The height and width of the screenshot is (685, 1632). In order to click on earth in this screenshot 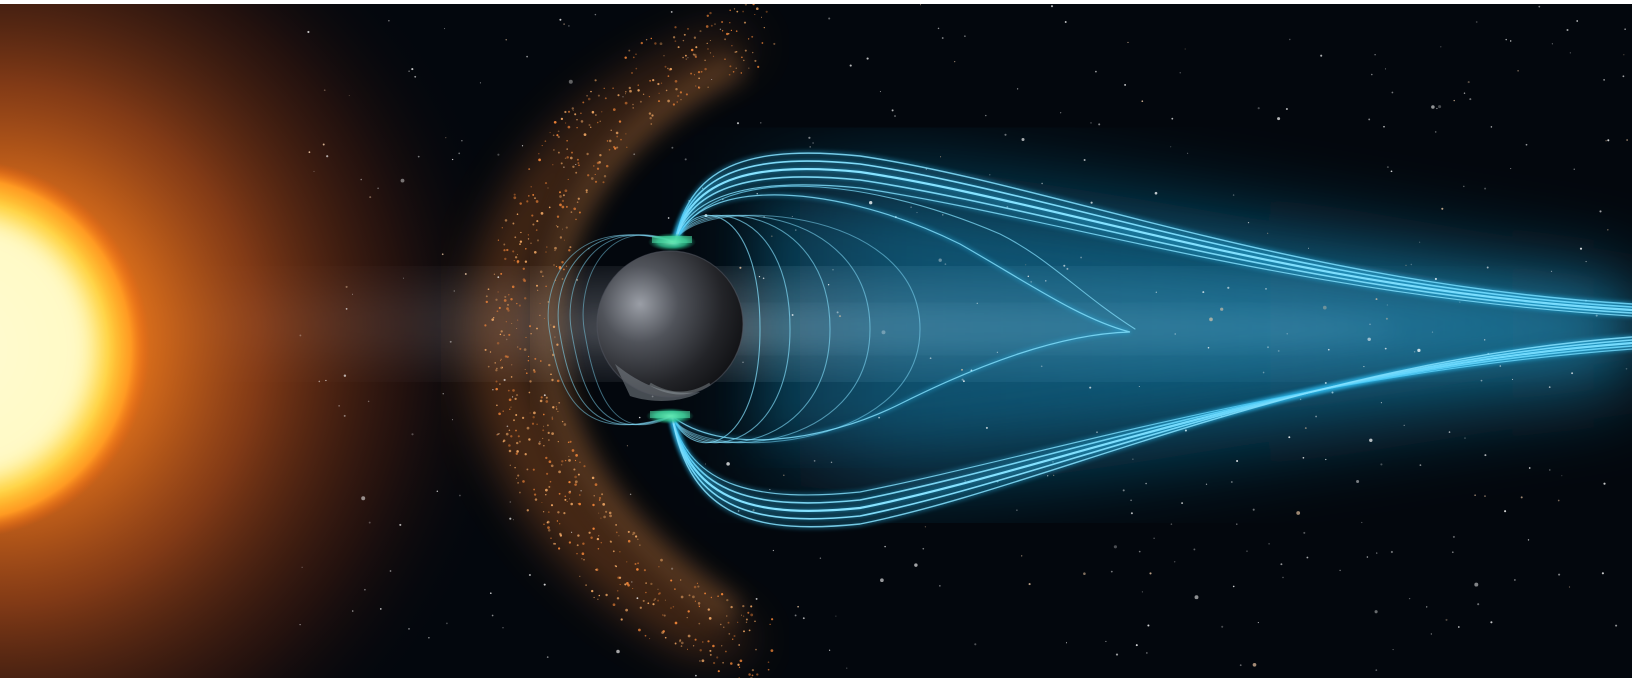, I will do `click(670, 325)`.